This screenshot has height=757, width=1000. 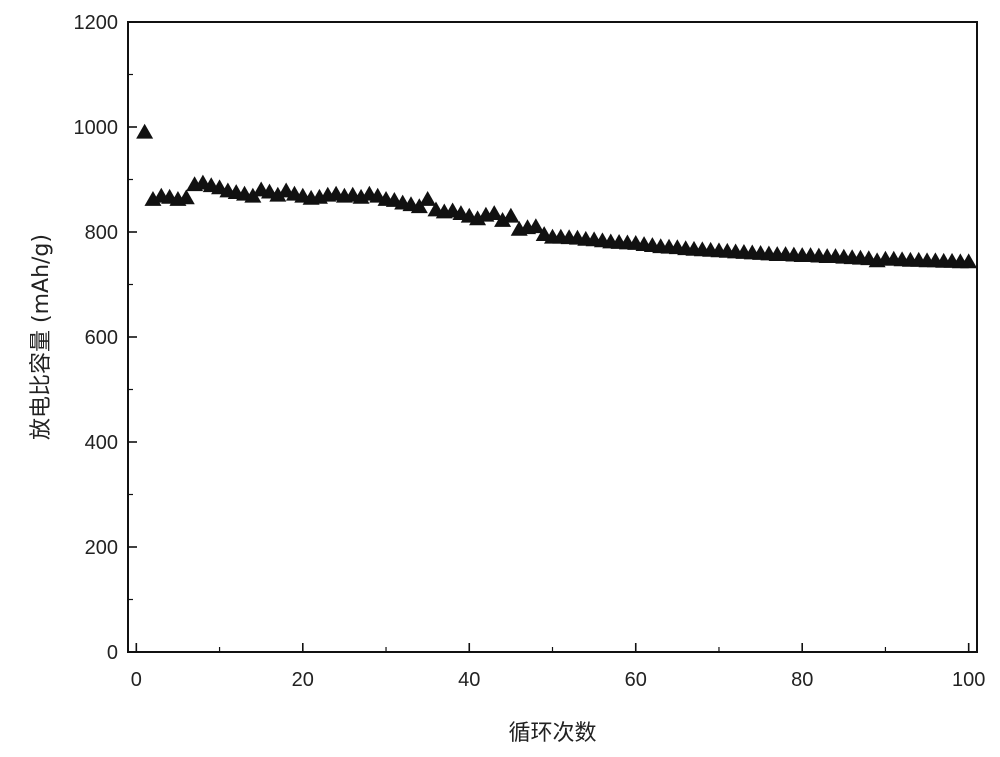 I want to click on x-tick-label: 20, so click(x=303, y=680).